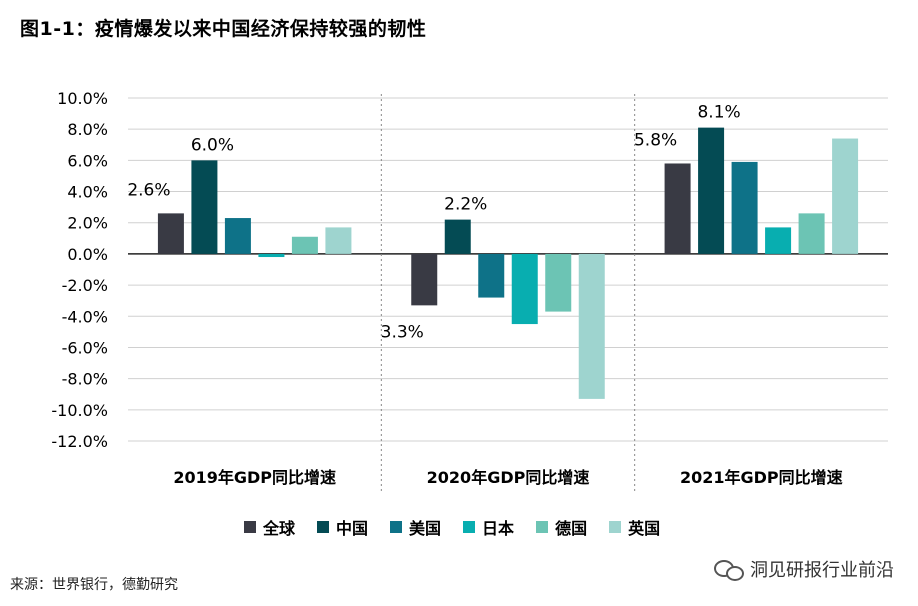 This screenshot has height=606, width=918. Describe the element at coordinates (87, 192) in the screenshot. I see `y-tick-label: 4.0%` at that location.